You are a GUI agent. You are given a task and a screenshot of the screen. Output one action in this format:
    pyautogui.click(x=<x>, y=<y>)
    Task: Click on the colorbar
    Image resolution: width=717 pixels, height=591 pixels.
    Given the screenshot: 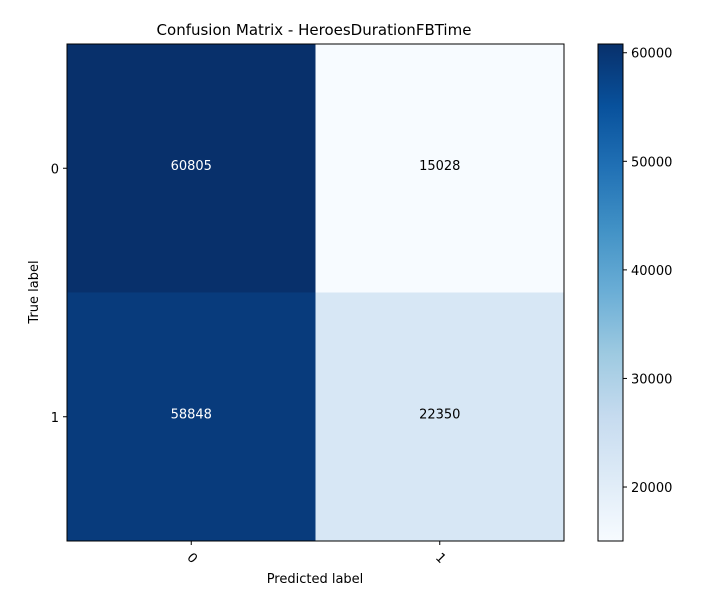 What is the action you would take?
    pyautogui.click(x=610, y=292)
    